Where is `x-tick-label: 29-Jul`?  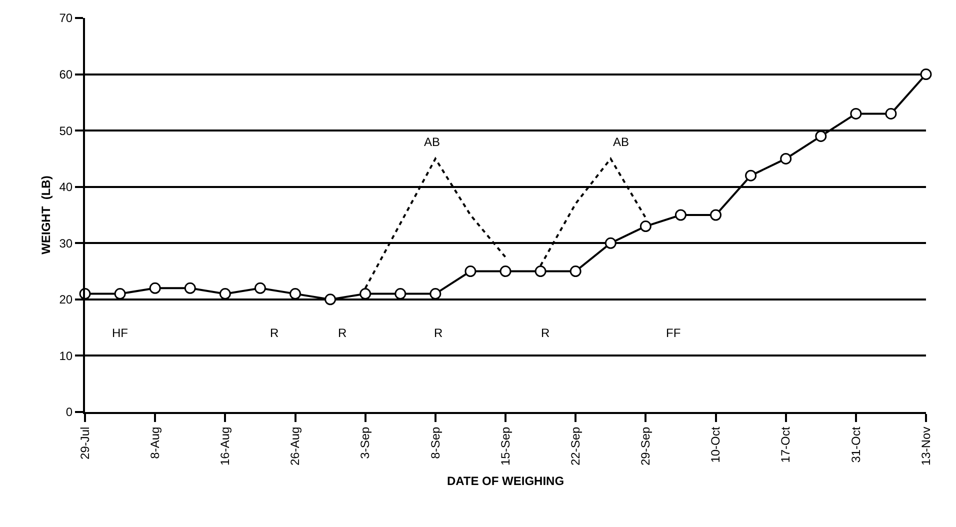
x-tick-label: 29-Jul is located at coordinates (85, 443).